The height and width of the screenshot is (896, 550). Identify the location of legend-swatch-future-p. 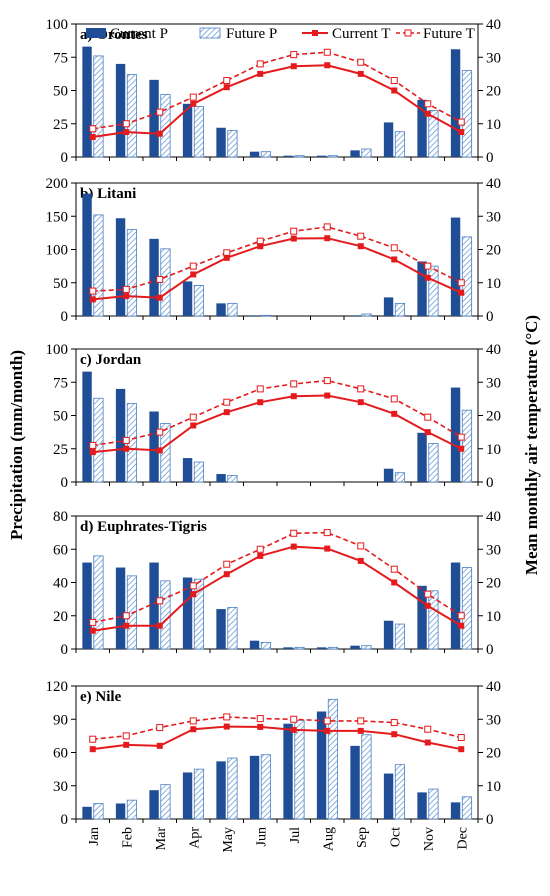
(210, 33).